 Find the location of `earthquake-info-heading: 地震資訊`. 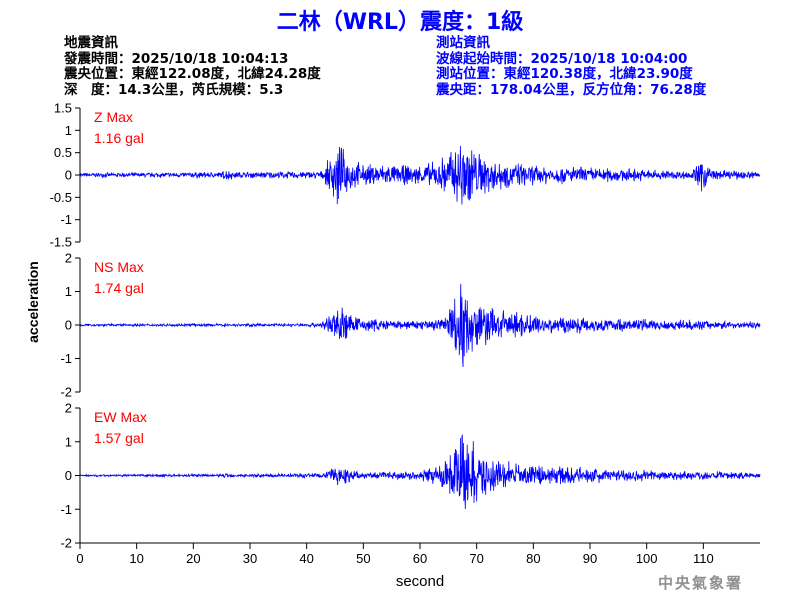

earthquake-info-heading: 地震資訊 is located at coordinates (91, 43).